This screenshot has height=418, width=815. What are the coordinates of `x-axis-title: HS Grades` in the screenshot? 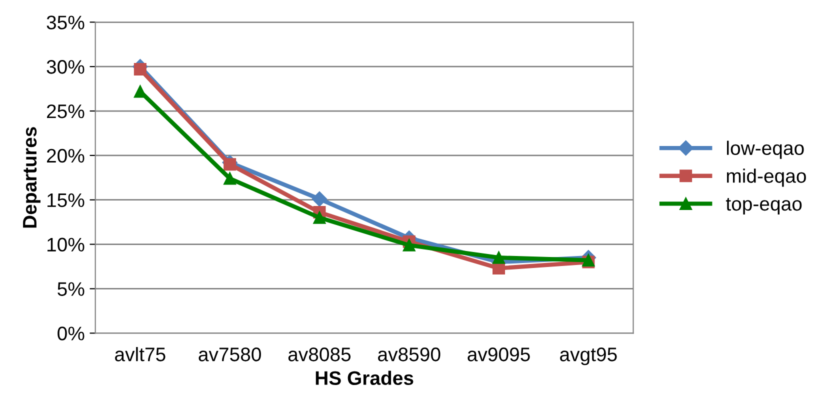 It's located at (365, 377).